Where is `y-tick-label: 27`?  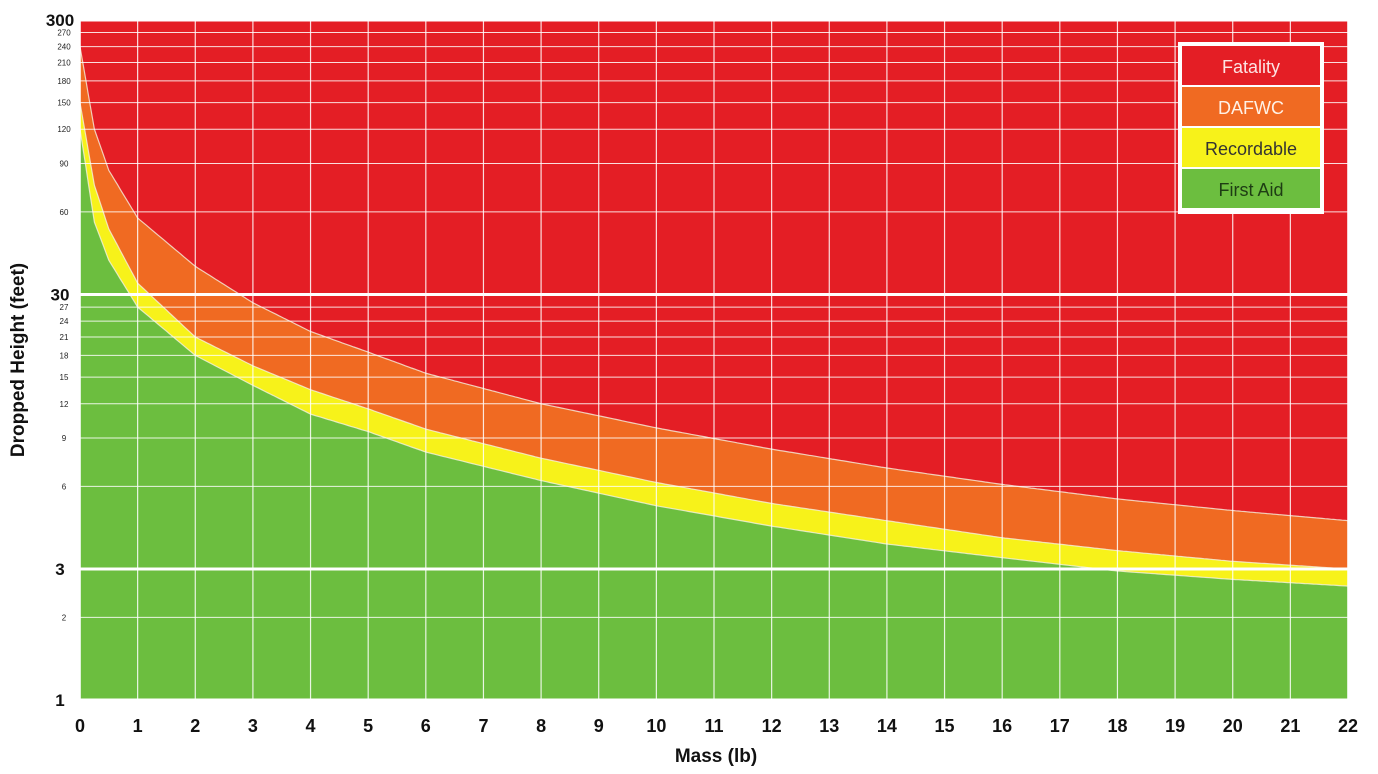
y-tick-label: 27 is located at coordinates (64, 307).